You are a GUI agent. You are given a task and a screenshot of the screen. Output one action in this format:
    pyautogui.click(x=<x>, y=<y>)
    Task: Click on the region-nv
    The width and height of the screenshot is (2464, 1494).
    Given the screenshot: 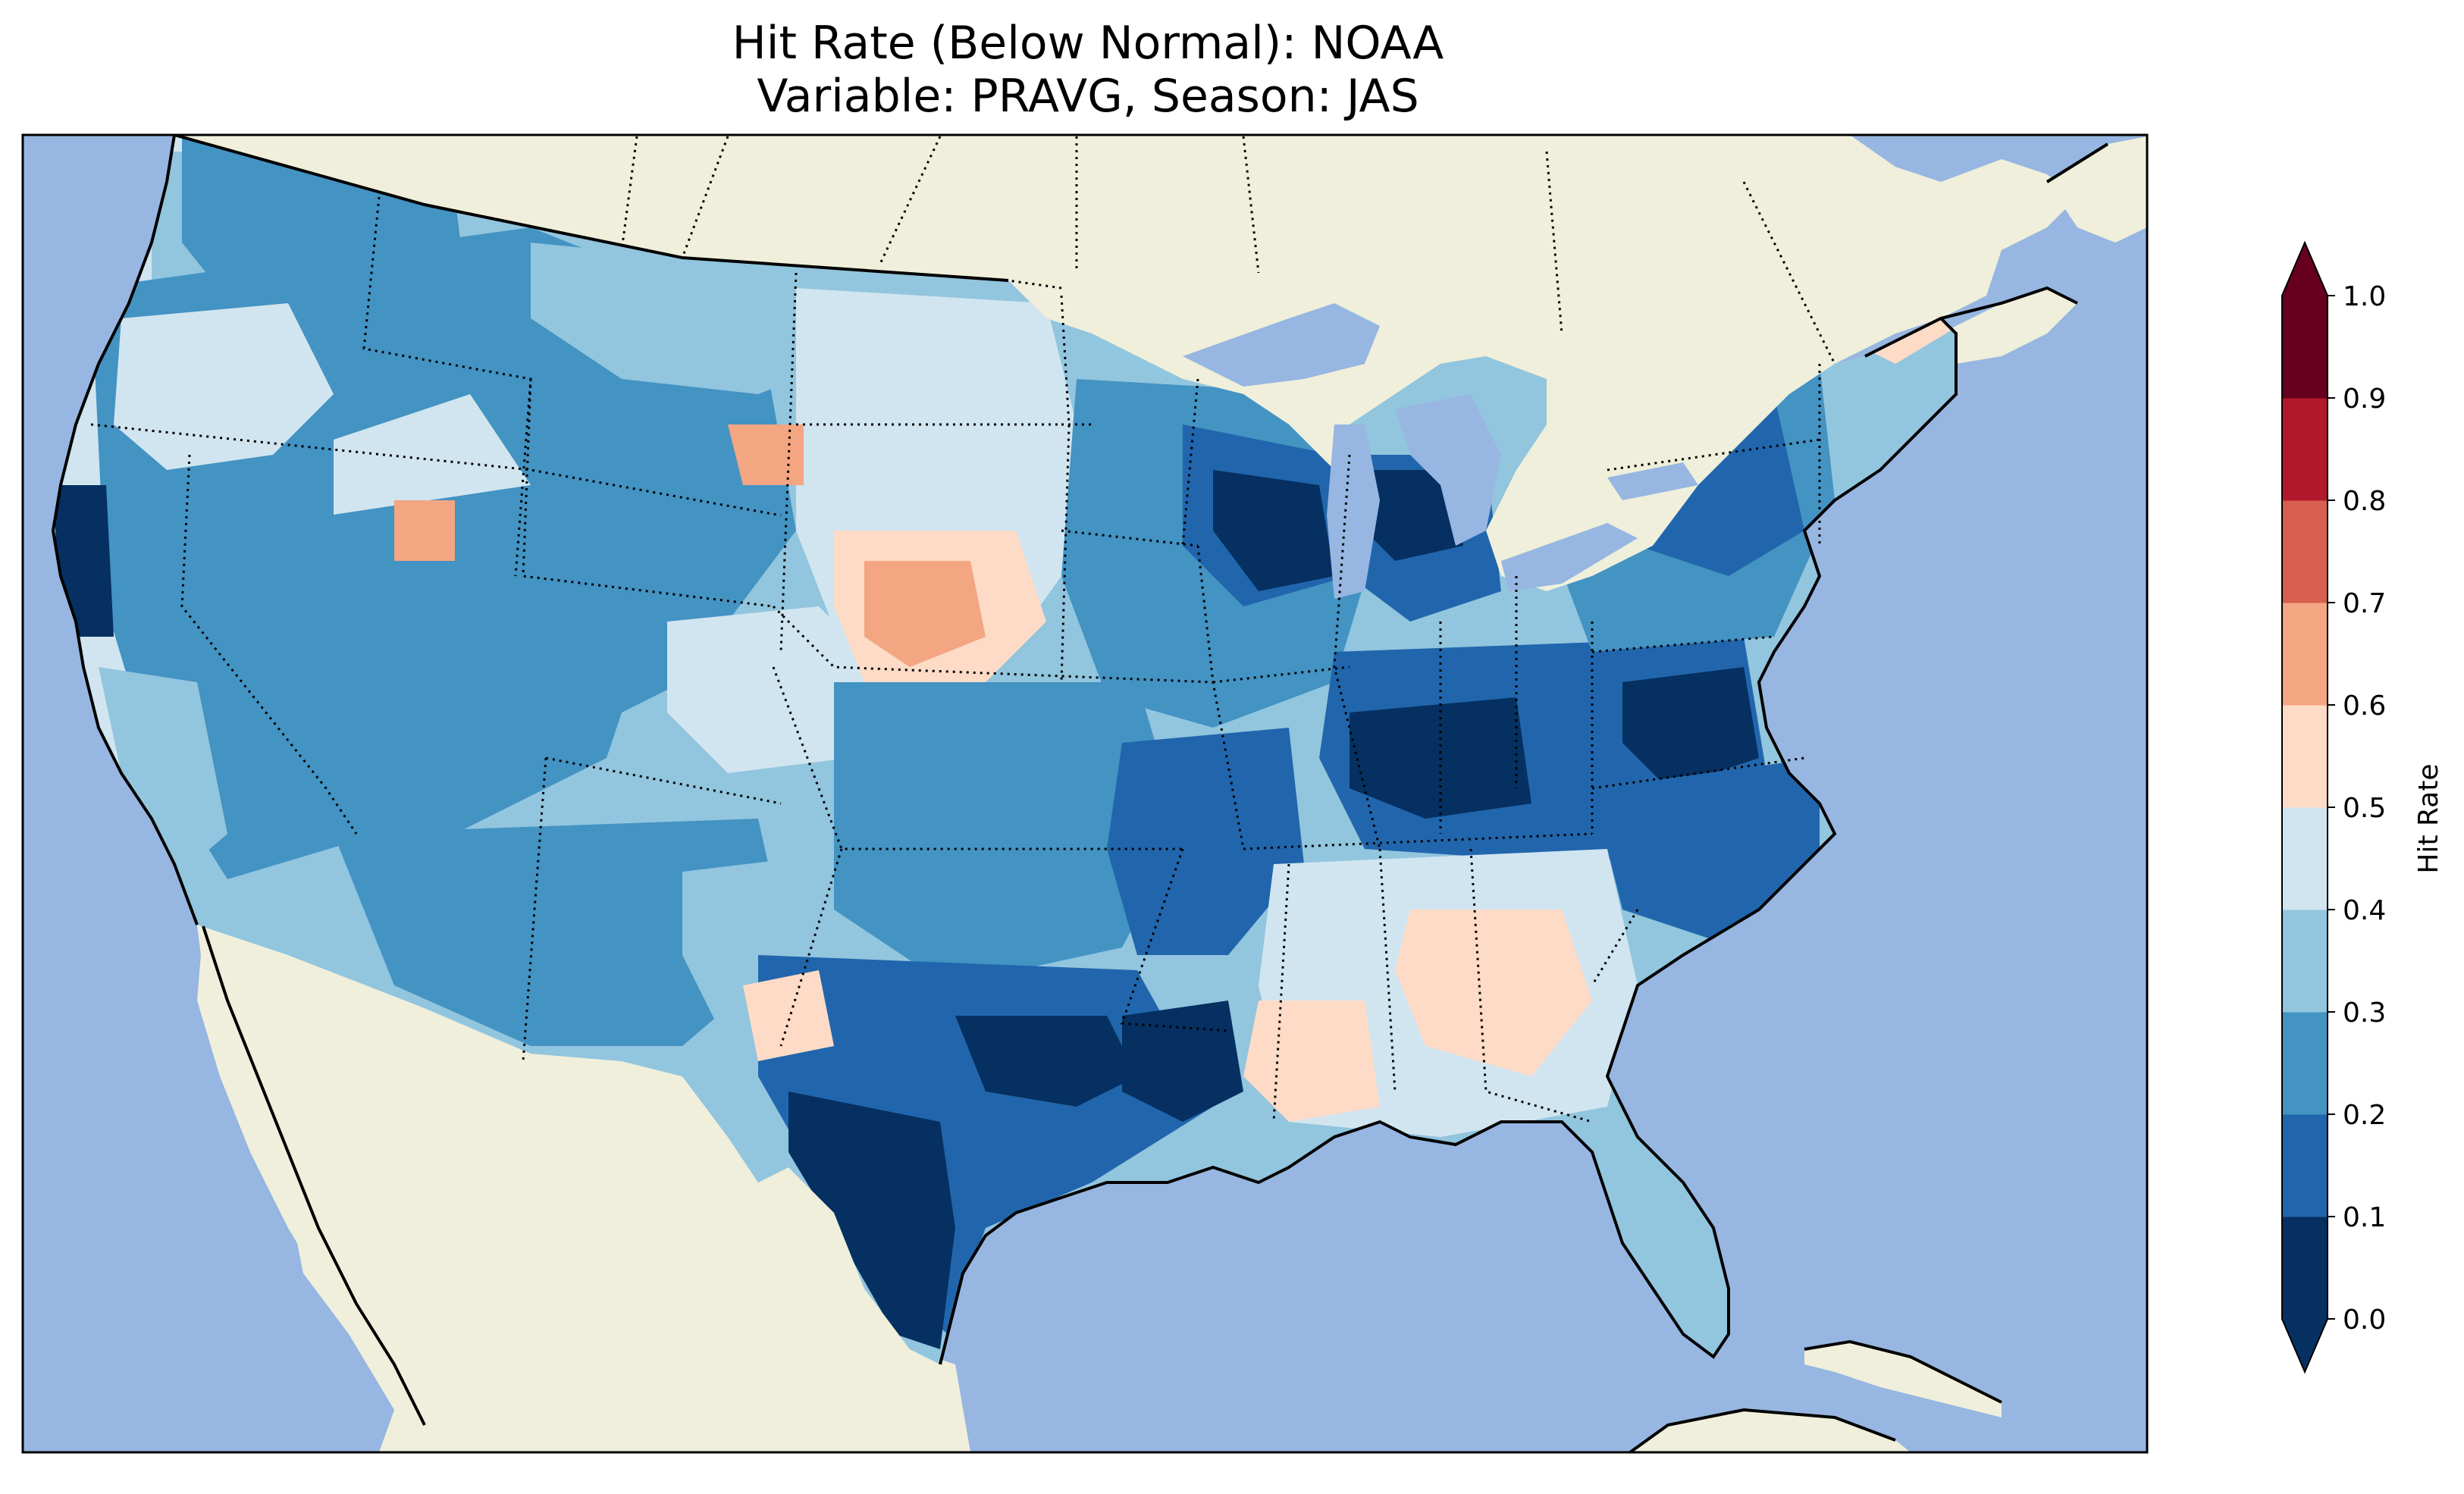 What is the action you would take?
    pyautogui.click(x=424, y=667)
    